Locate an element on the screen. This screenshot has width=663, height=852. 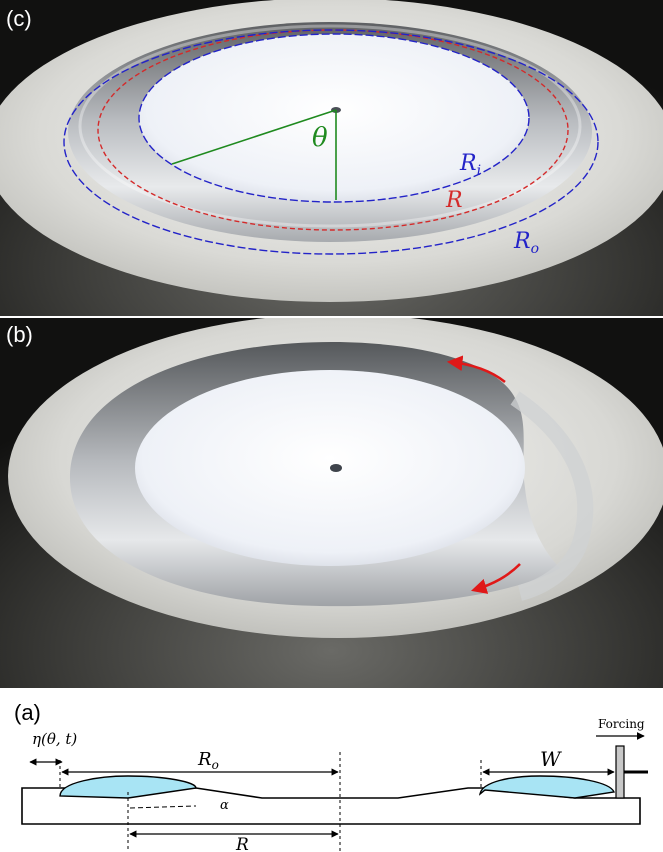
panel-b-label: (b) is located at coordinates (19, 334).